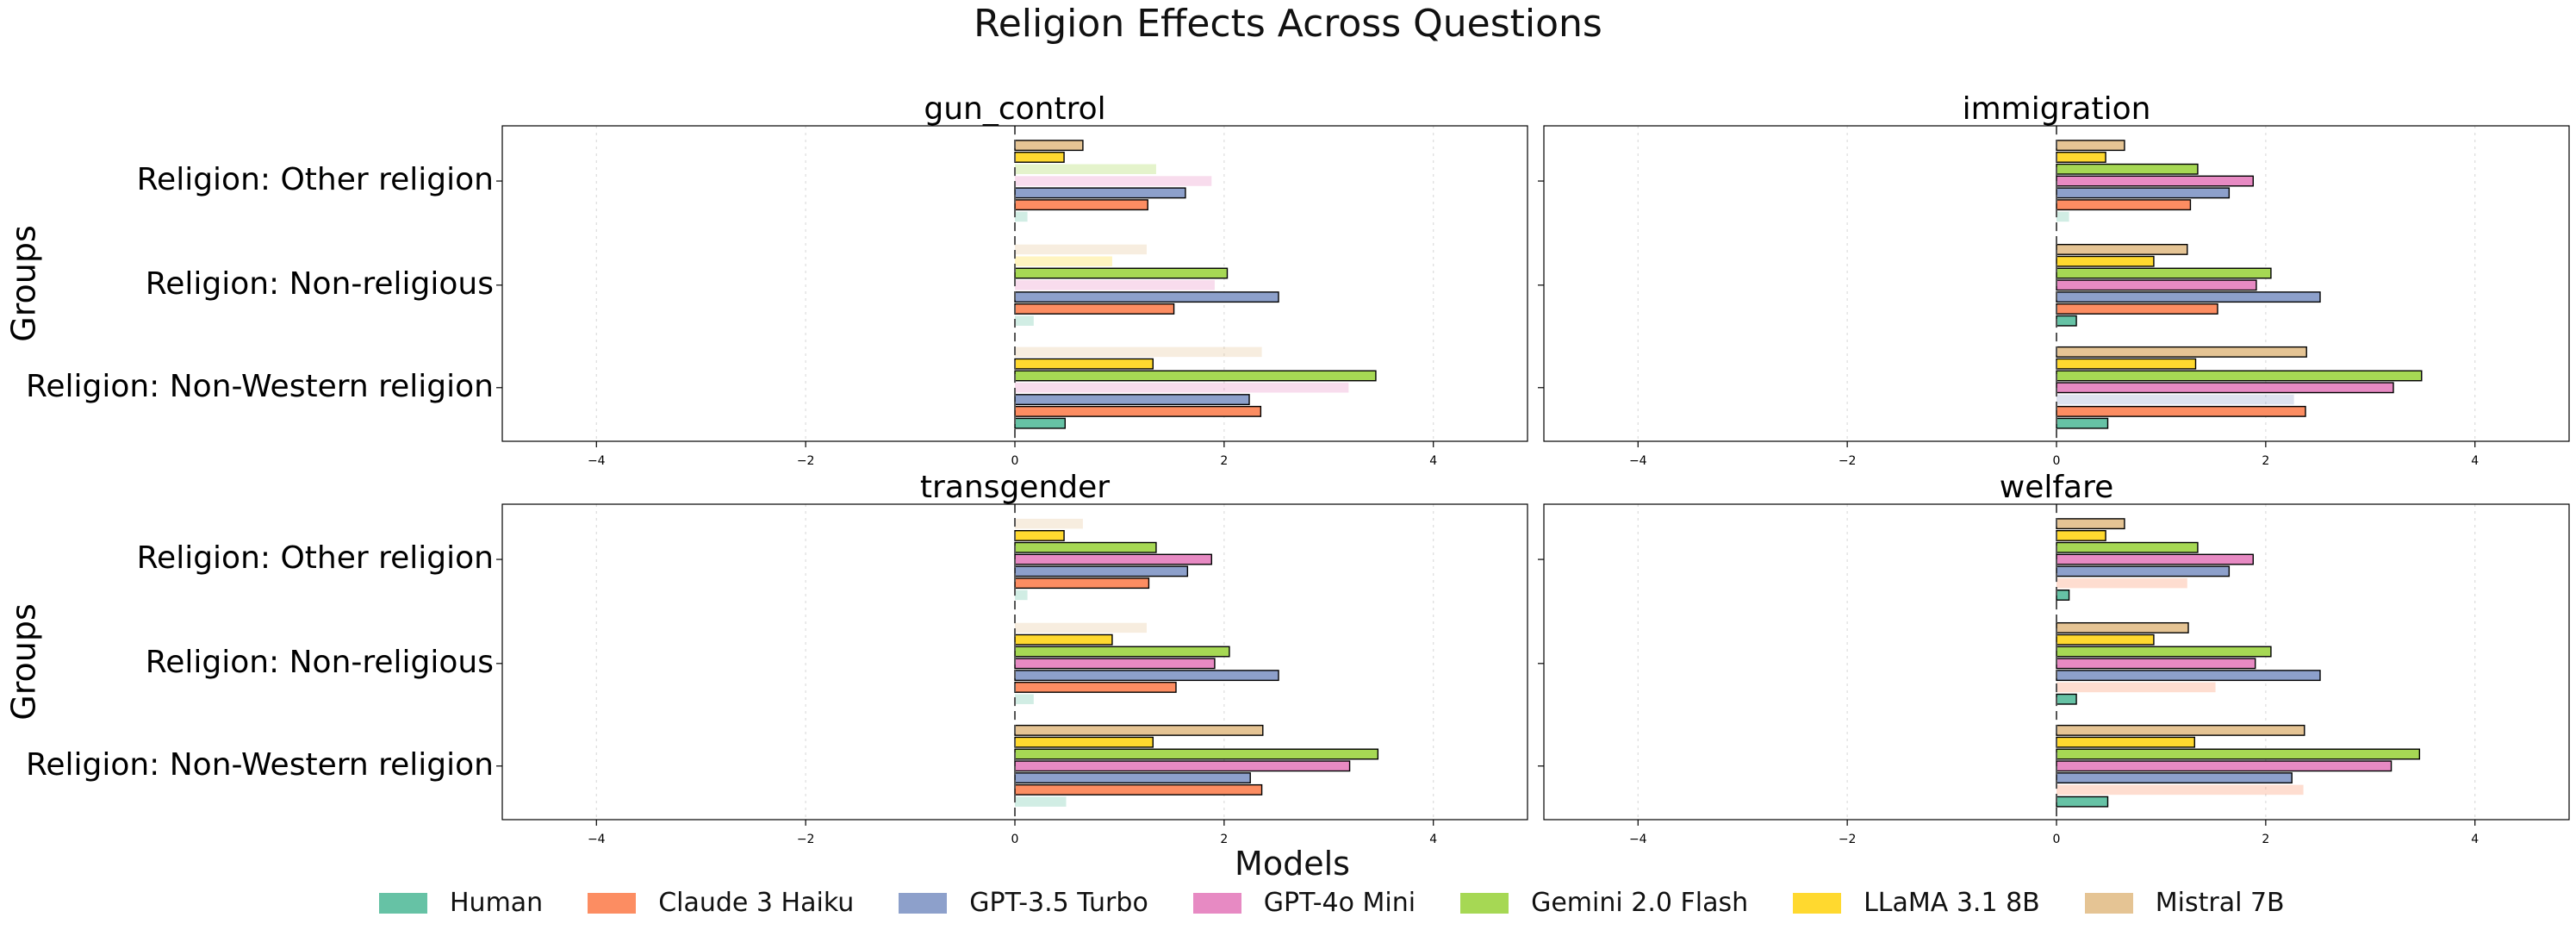  What do you see at coordinates (757, 903) in the screenshot?
I see `legend-label: Claude 3 Haiku` at bounding box center [757, 903].